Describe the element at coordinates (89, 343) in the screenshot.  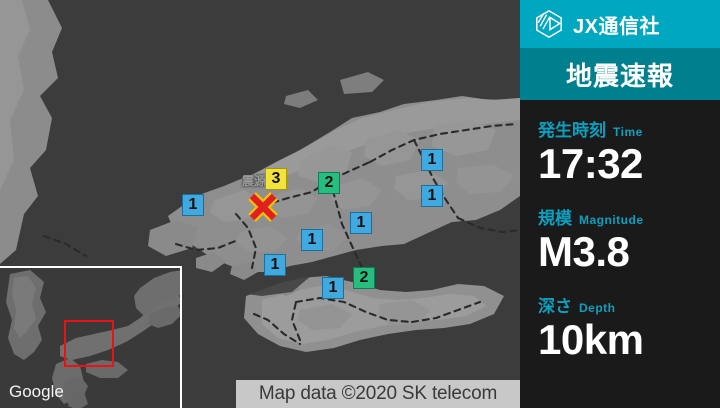
I see `viewport-rectangle` at that location.